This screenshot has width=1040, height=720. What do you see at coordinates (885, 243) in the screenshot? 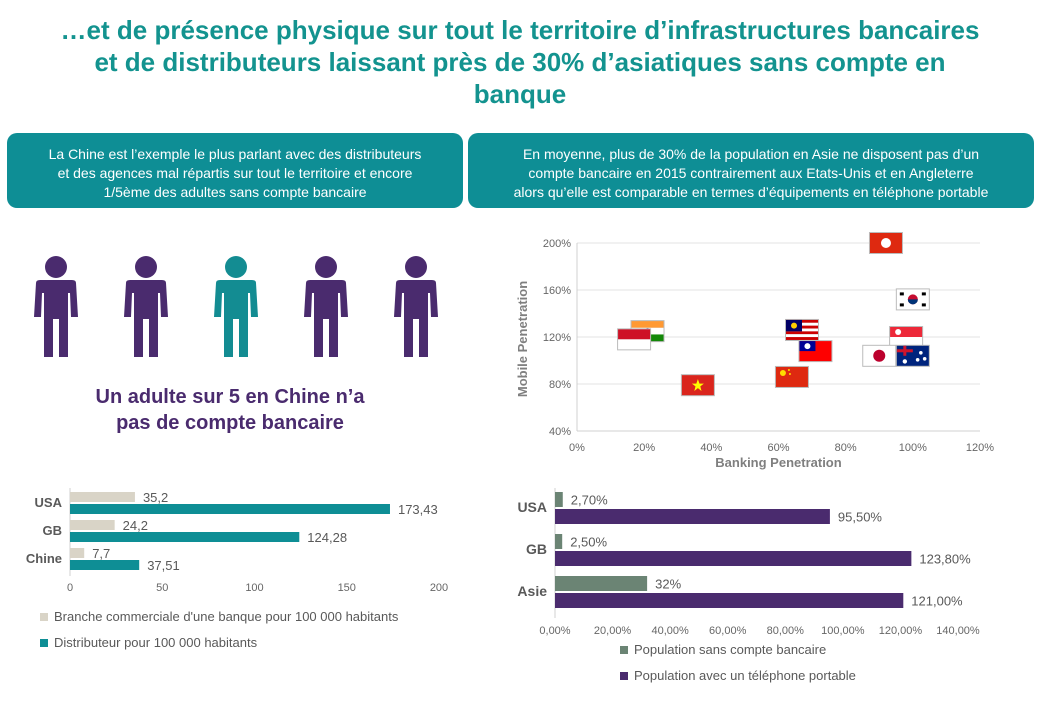
I see `hong-kong-flag` at bounding box center [885, 243].